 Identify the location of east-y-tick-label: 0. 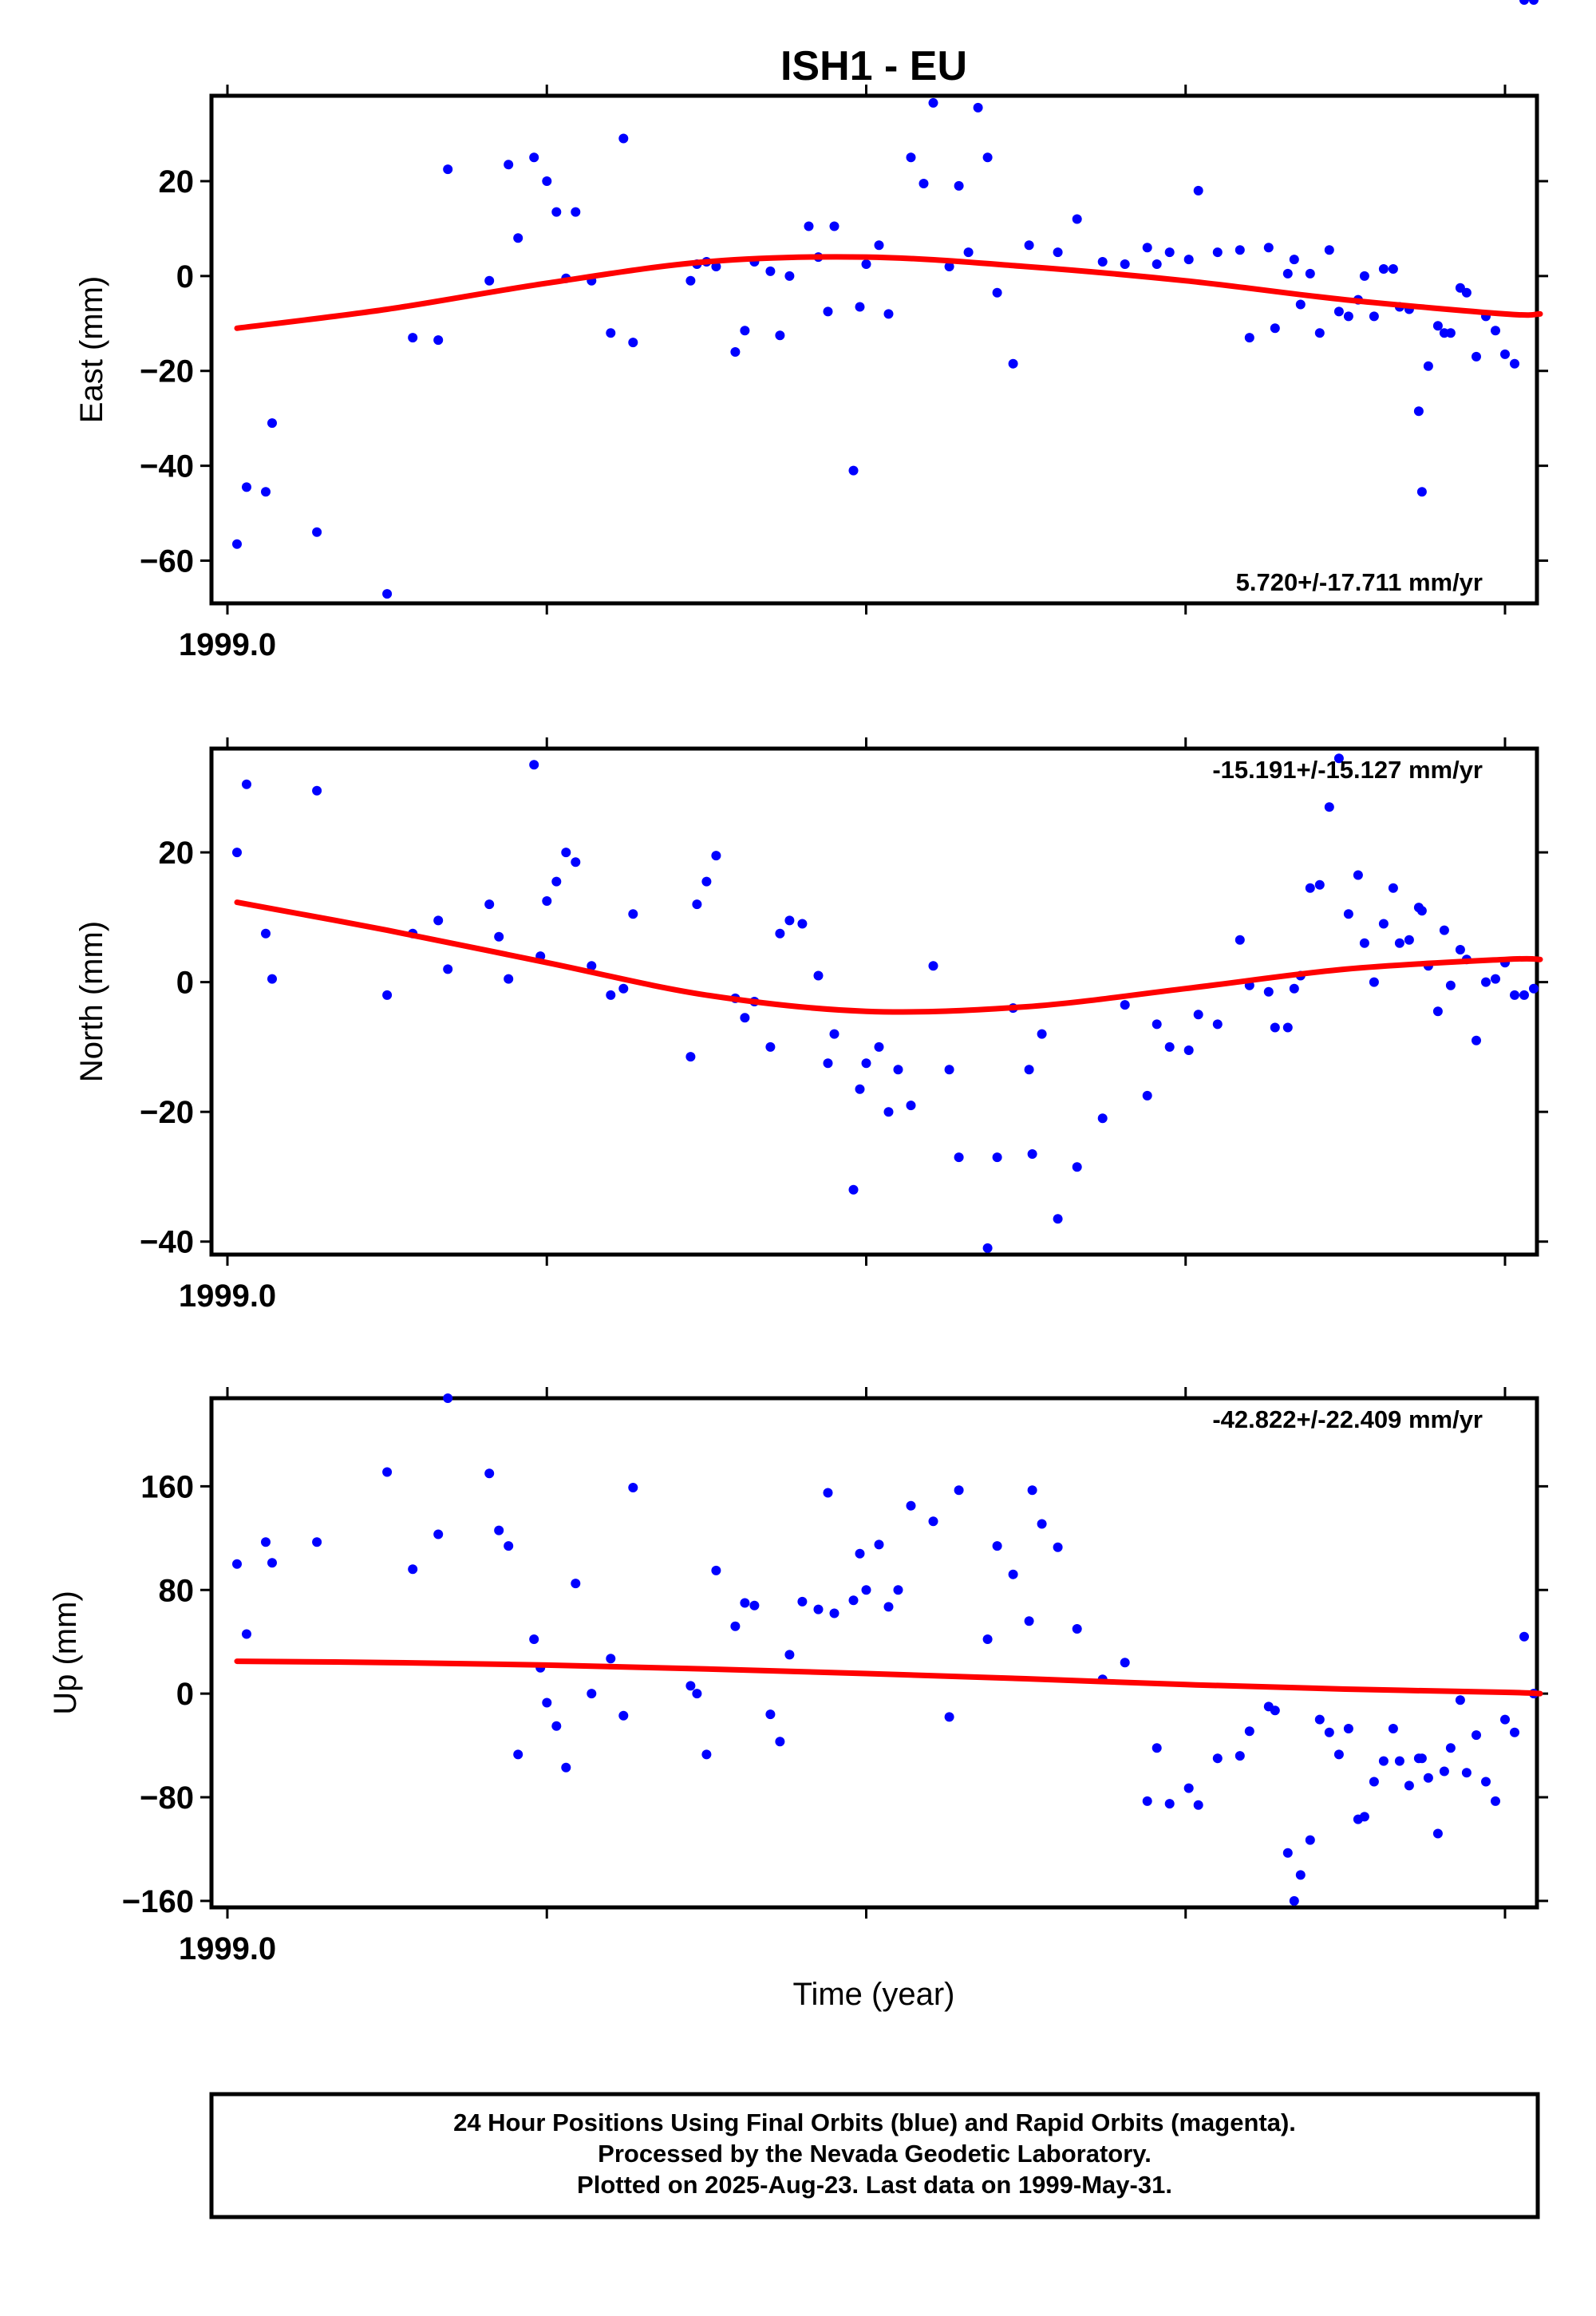
(185, 276).